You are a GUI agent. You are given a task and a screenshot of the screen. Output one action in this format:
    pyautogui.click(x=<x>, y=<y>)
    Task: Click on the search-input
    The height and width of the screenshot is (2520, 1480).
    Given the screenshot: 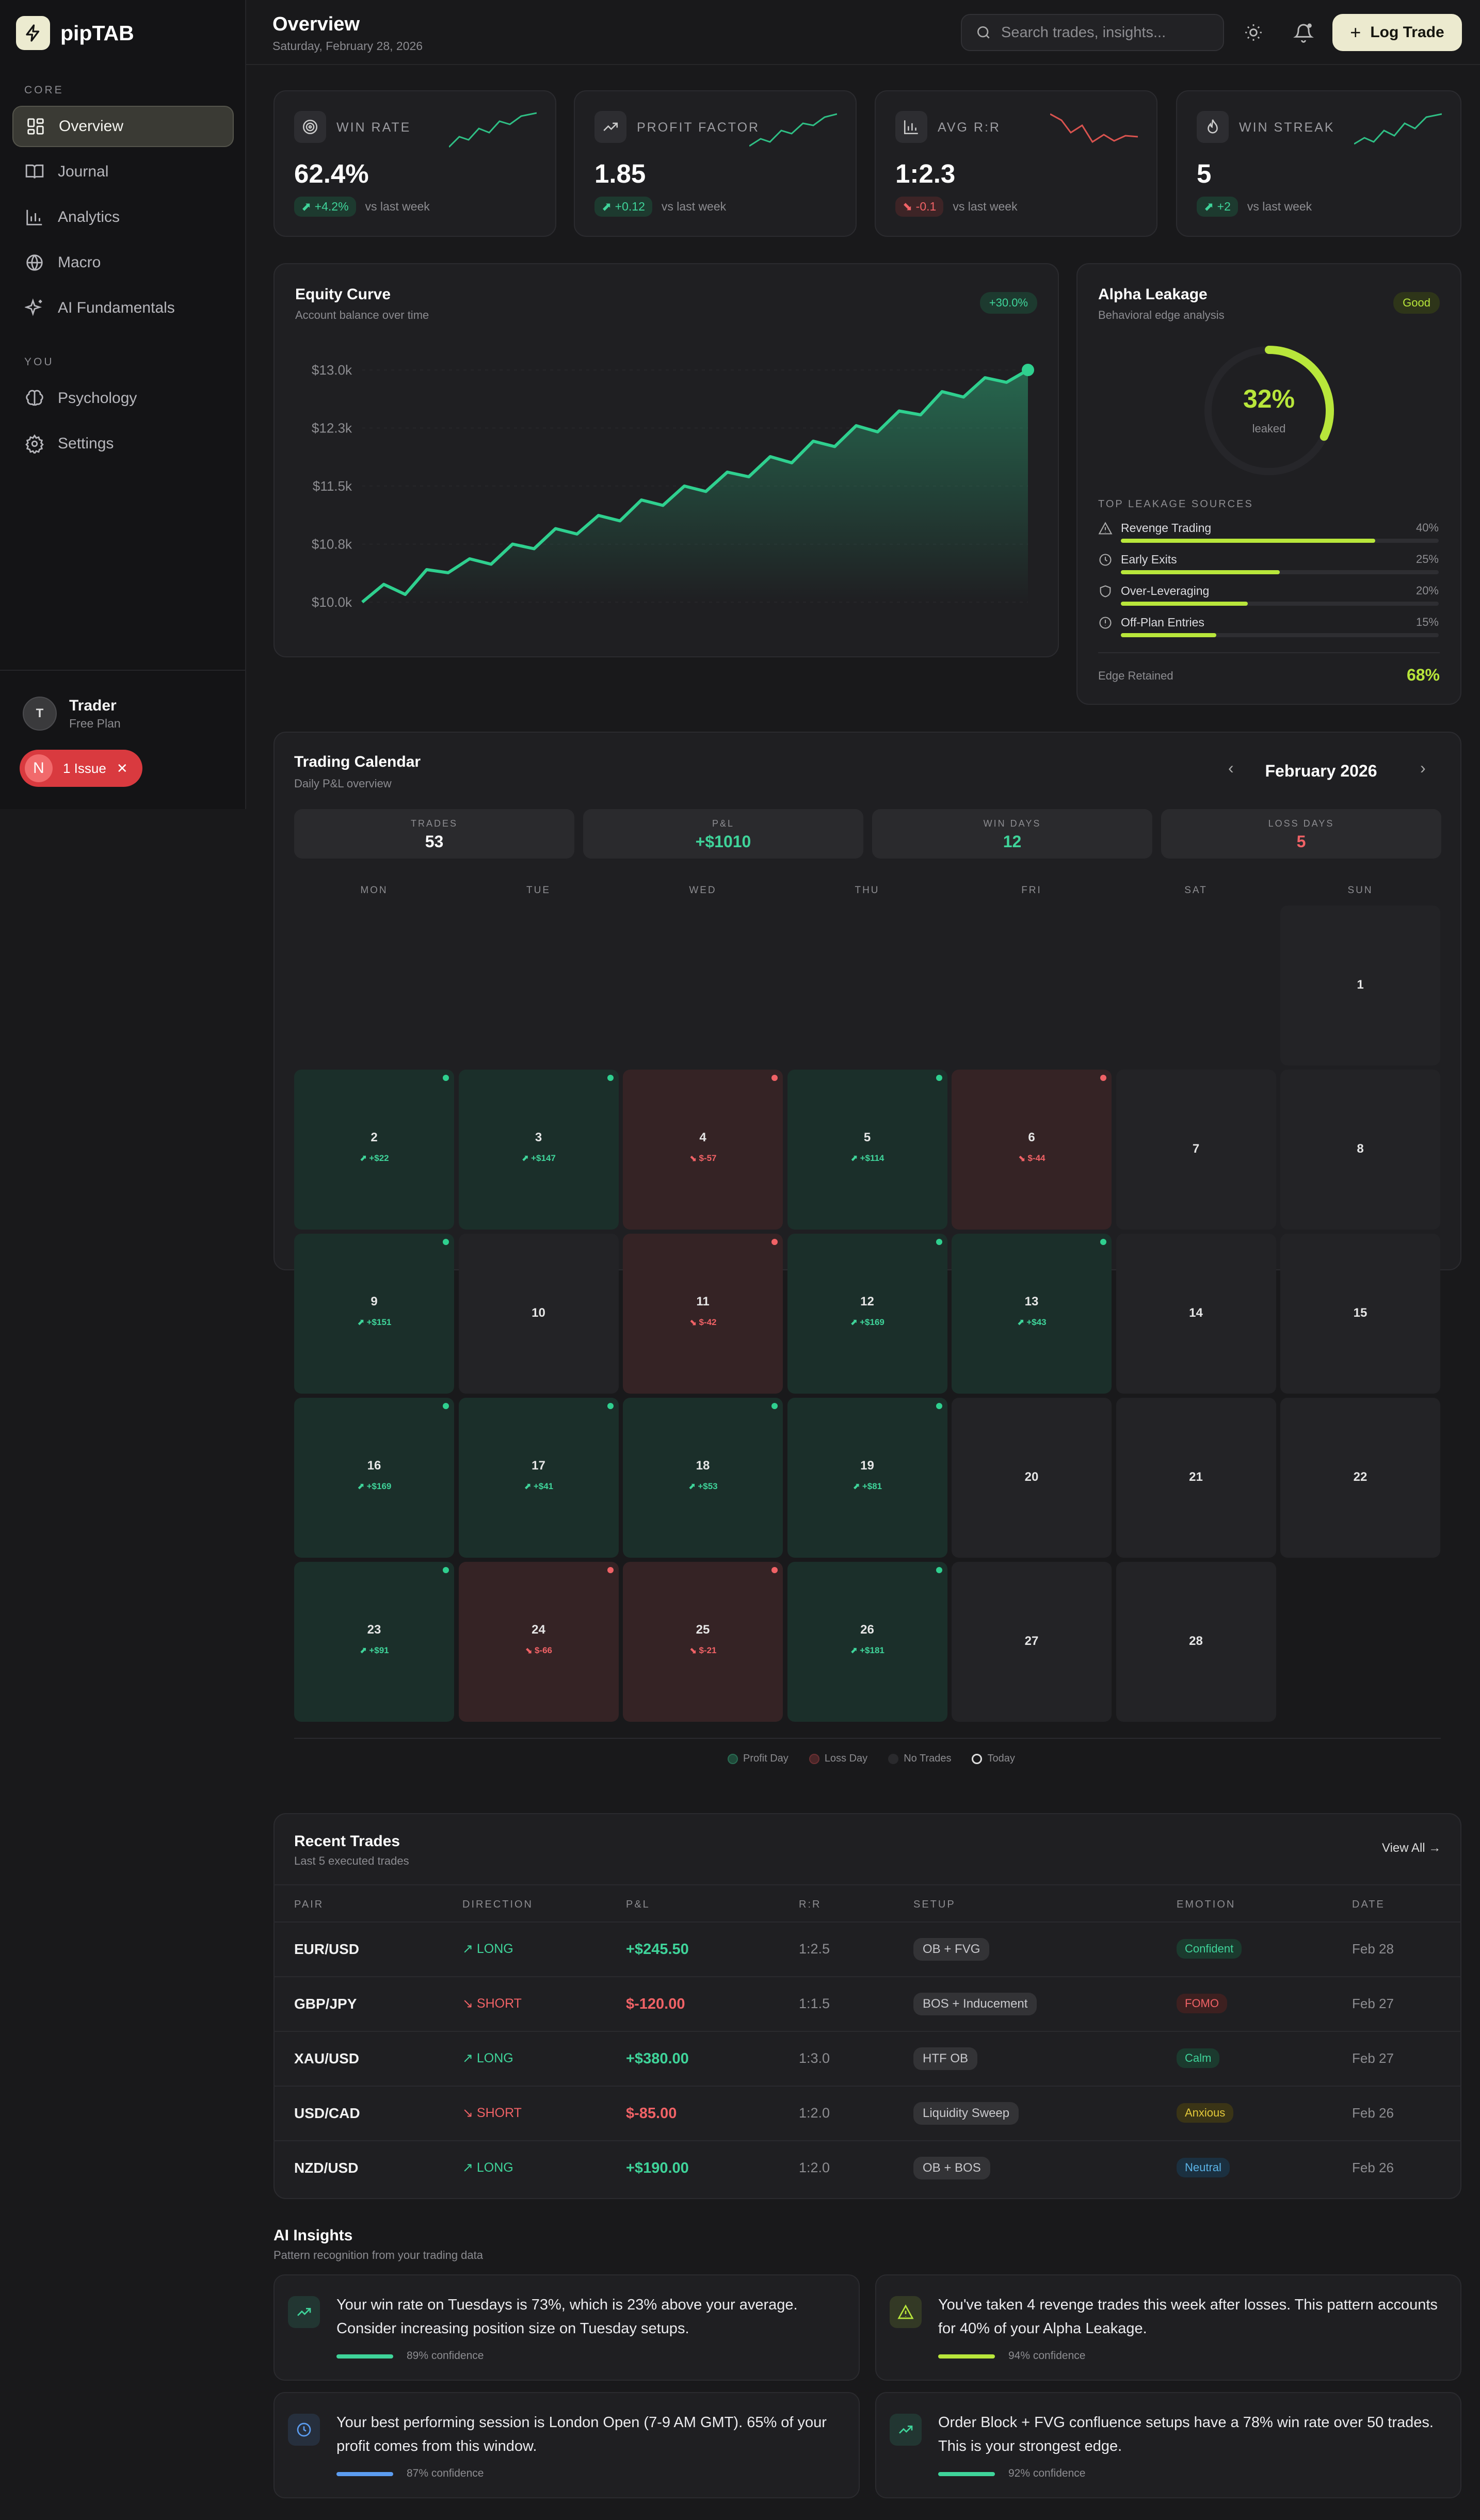 What is the action you would take?
    pyautogui.click(x=1104, y=33)
    